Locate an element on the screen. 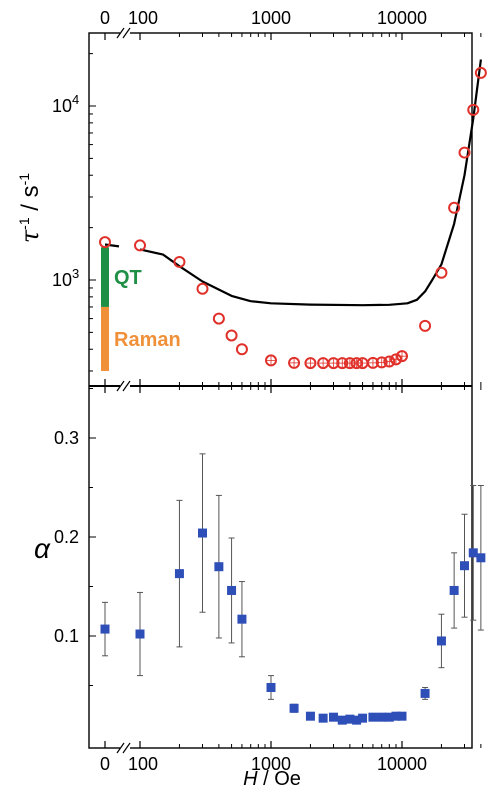 The width and height of the screenshot is (495, 797). top-x-tick-label: 0 is located at coordinates (105, 18).